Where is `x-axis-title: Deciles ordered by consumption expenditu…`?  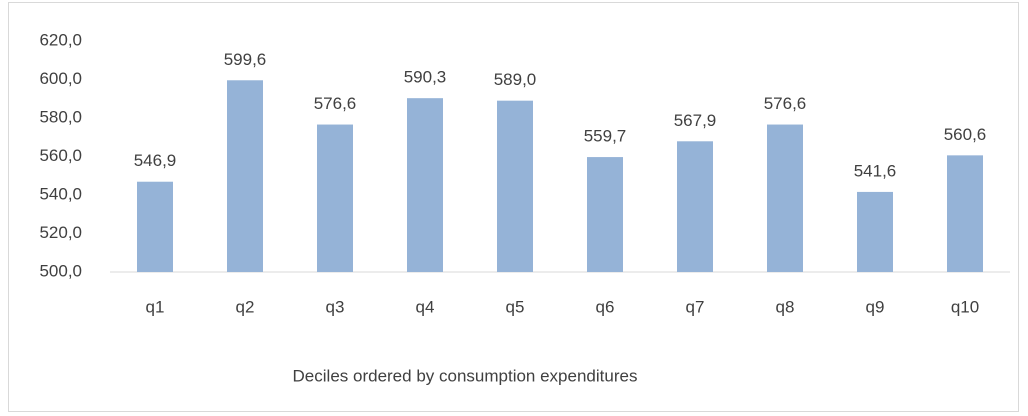
x-axis-title: Deciles ordered by consumption expenditu… is located at coordinates (465, 375).